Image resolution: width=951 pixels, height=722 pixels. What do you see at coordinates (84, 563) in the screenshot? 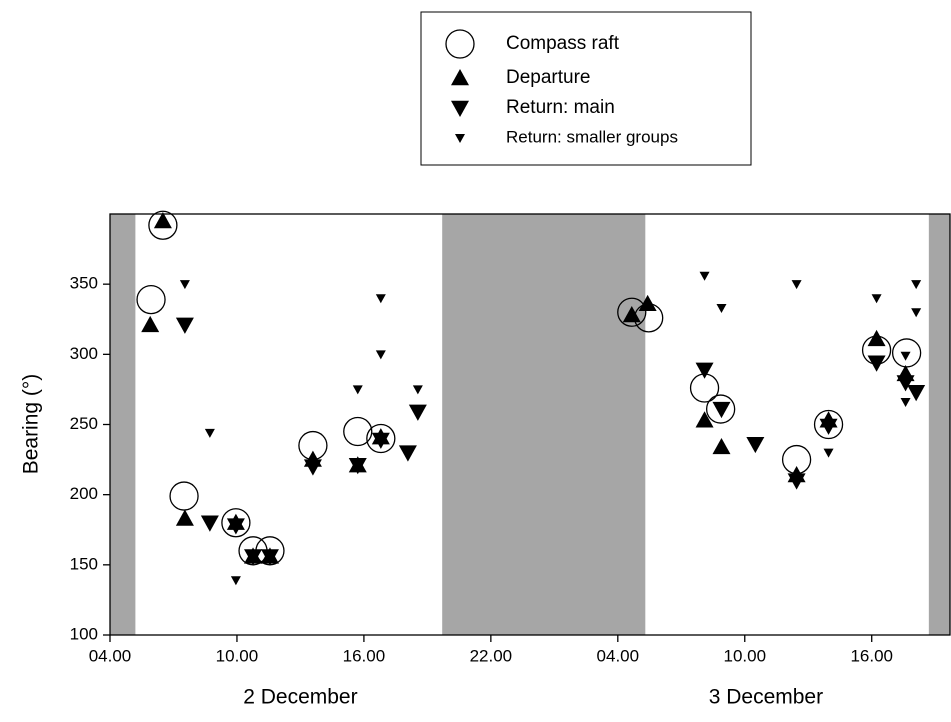
I see `y-tick-label: 150` at bounding box center [84, 563].